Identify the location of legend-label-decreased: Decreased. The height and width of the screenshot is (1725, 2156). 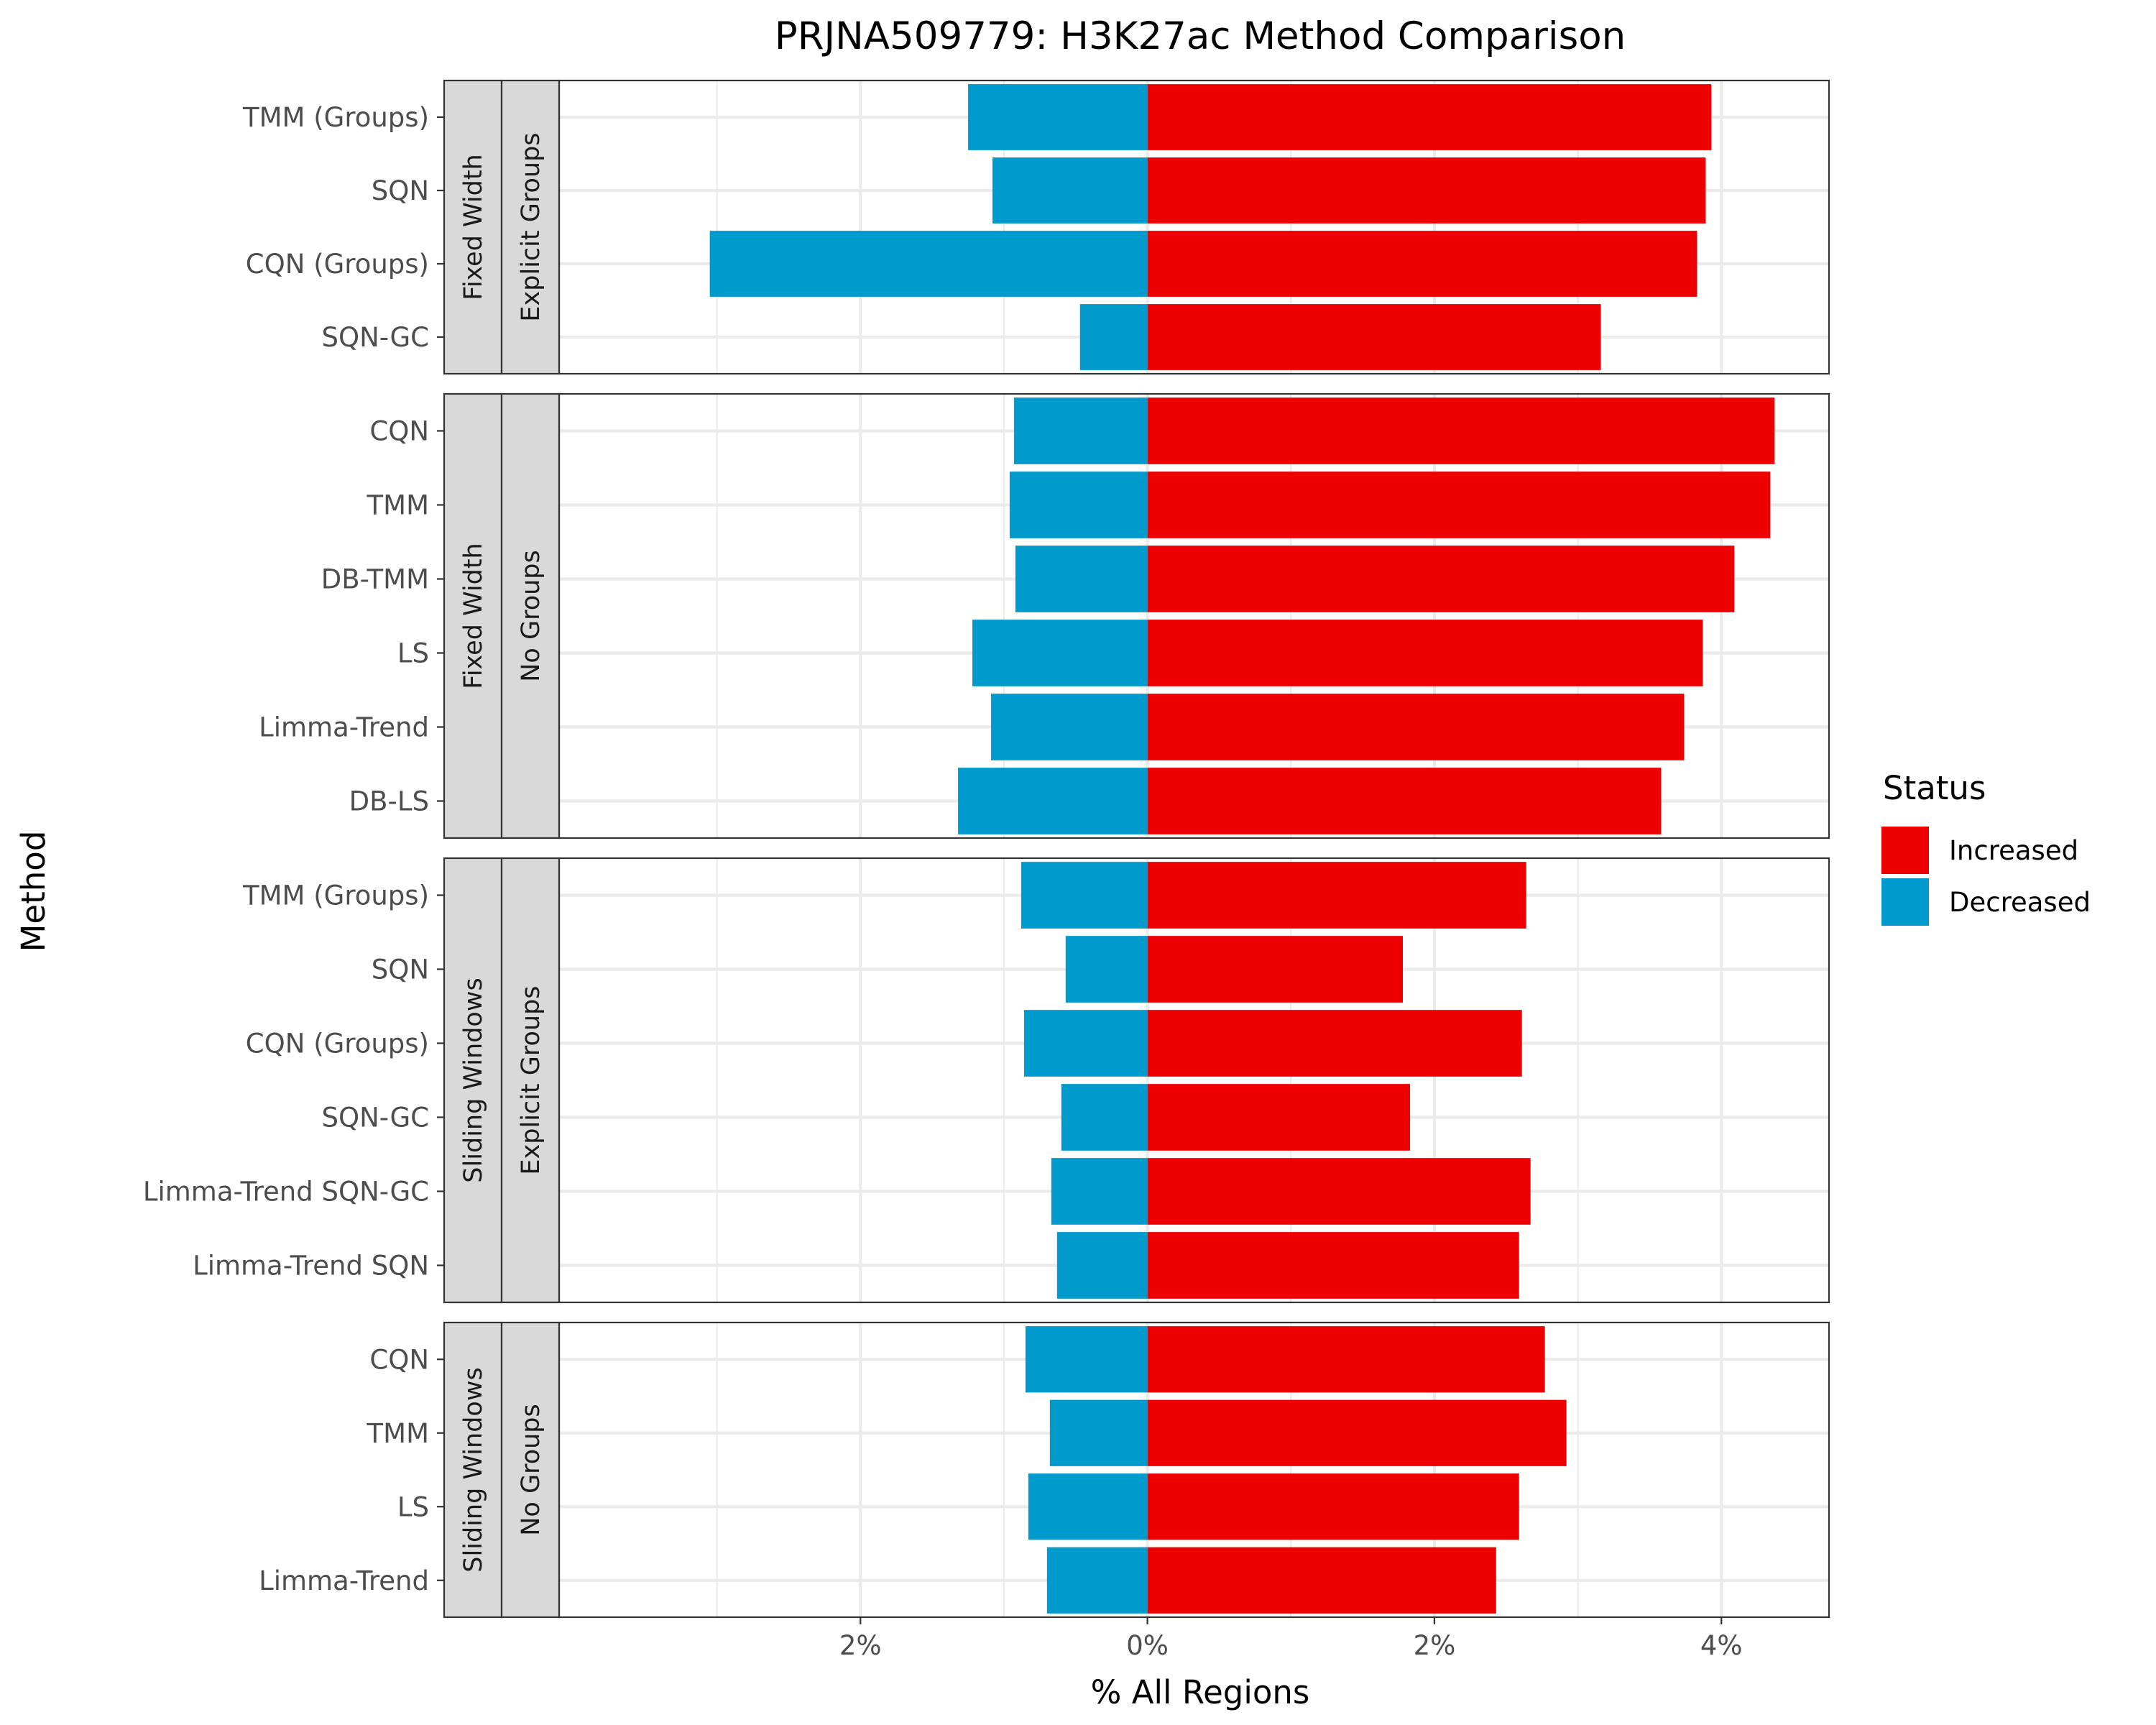
(2020, 902).